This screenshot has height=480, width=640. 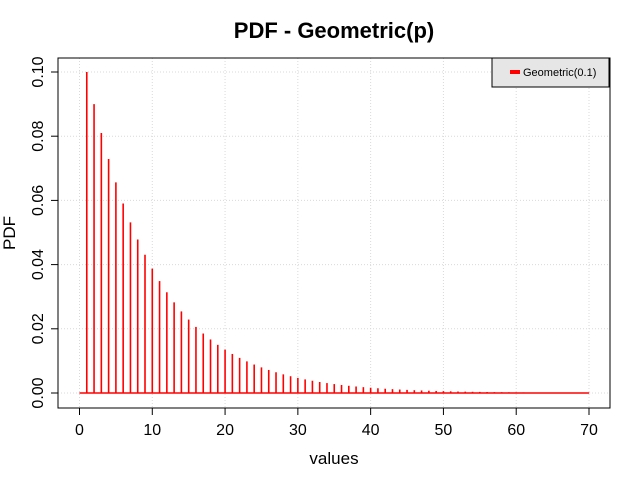 I want to click on legend: Geometric(0.1), so click(x=550, y=72).